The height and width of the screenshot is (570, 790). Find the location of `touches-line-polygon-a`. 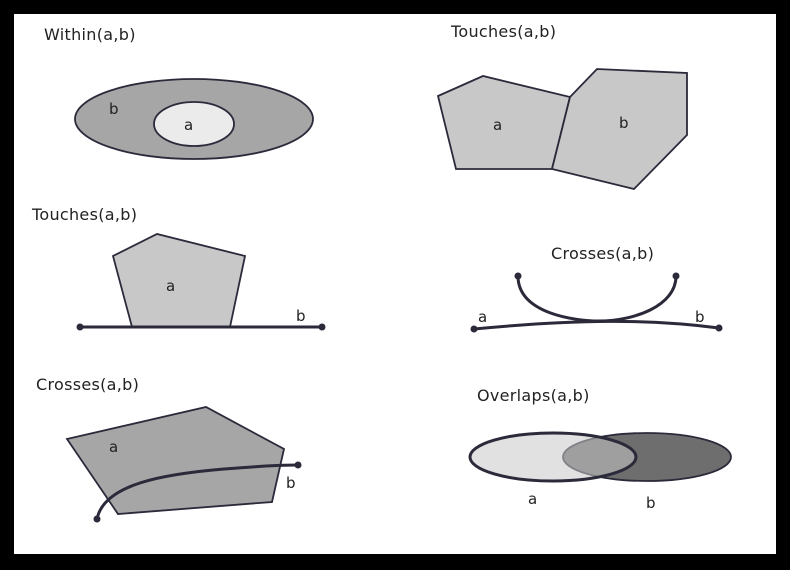

touches-line-polygon-a is located at coordinates (179, 280).